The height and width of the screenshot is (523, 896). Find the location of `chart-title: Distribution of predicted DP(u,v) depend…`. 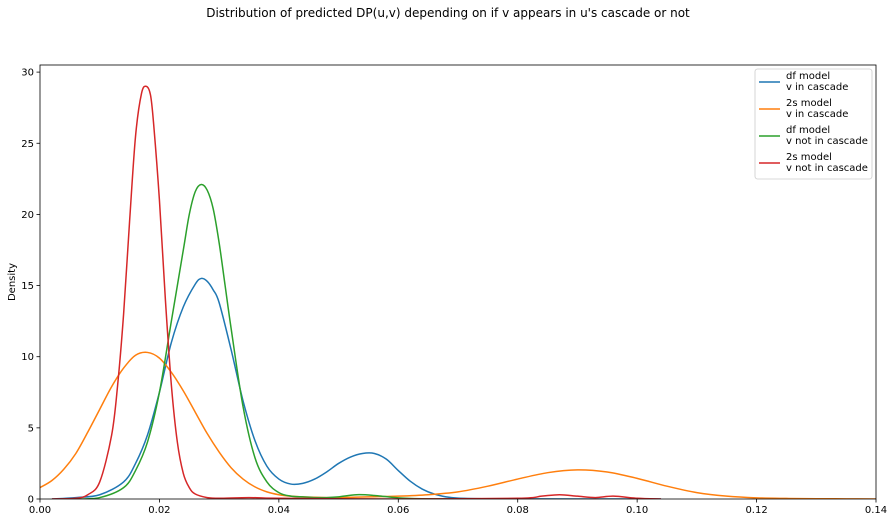

chart-title: Distribution of predicted DP(u,v) depend… is located at coordinates (448, 13).